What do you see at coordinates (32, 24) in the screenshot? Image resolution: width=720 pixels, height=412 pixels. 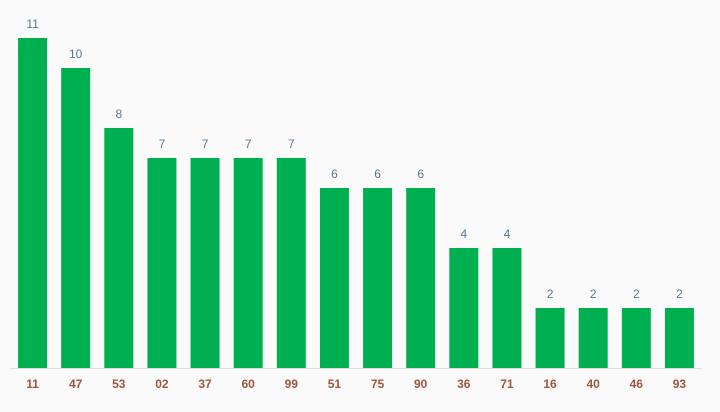 I see `value-label: 11` at bounding box center [32, 24].